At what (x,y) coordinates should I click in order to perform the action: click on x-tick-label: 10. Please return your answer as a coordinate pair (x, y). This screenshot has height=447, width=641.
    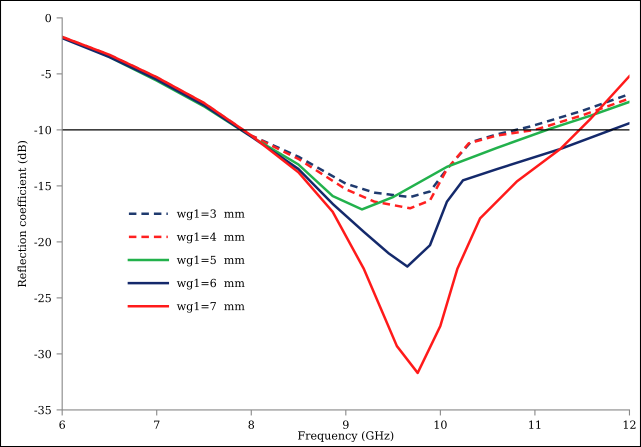
    Looking at the image, I should click on (440, 424).